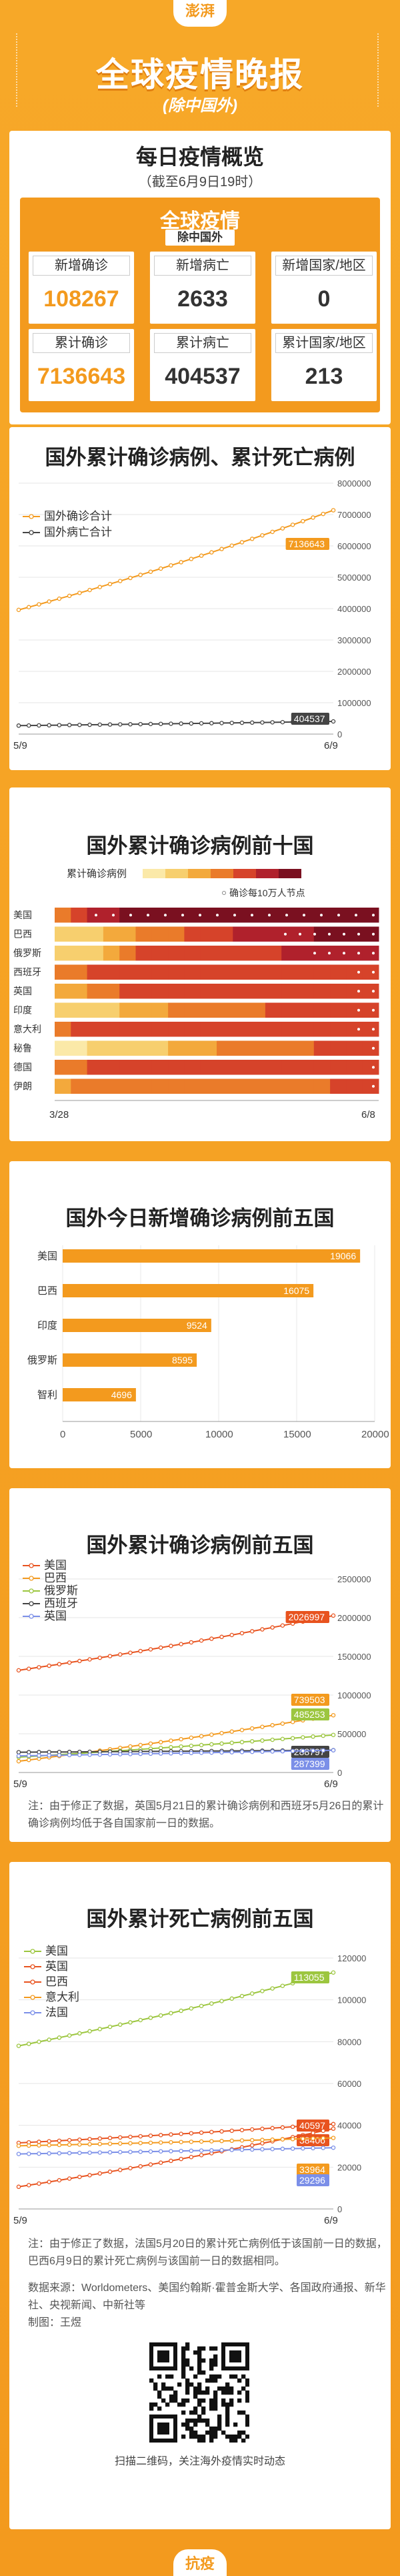 The width and height of the screenshot is (400, 2576). What do you see at coordinates (312, 2125) in the screenshot?
I see `end-label: 40597` at bounding box center [312, 2125].